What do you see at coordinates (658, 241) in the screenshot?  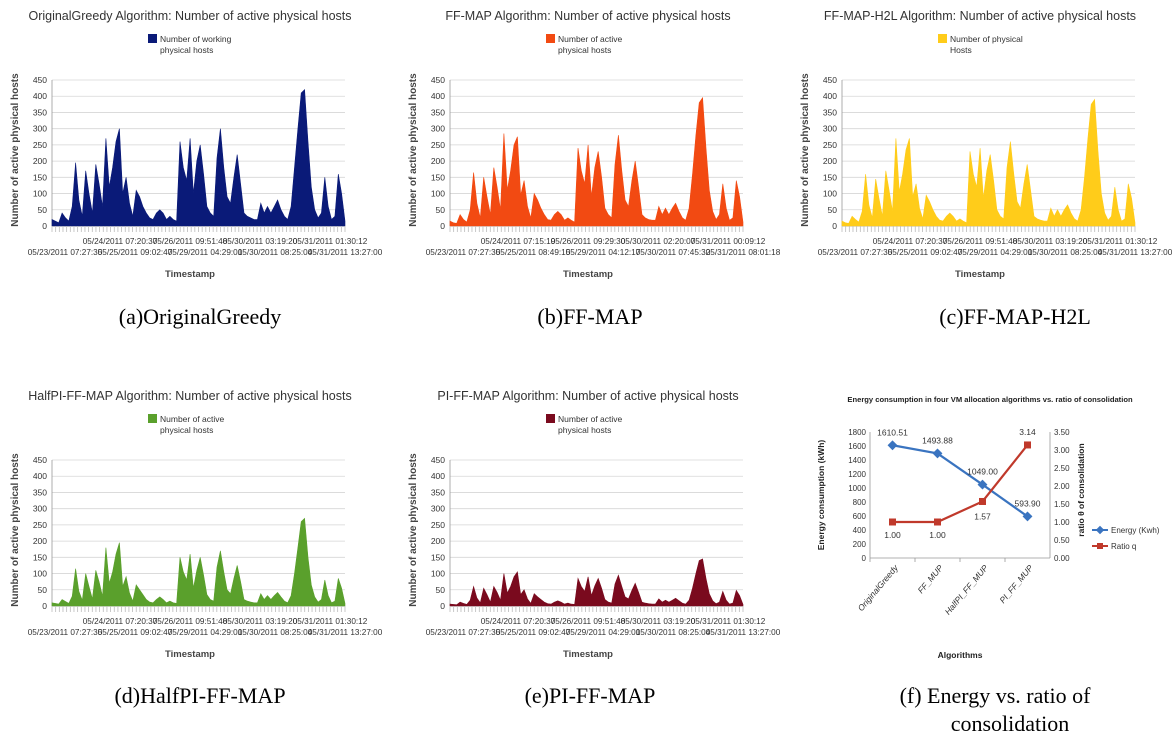 I see `x-tick-label: 05/30/2011 02:20:07` at bounding box center [658, 241].